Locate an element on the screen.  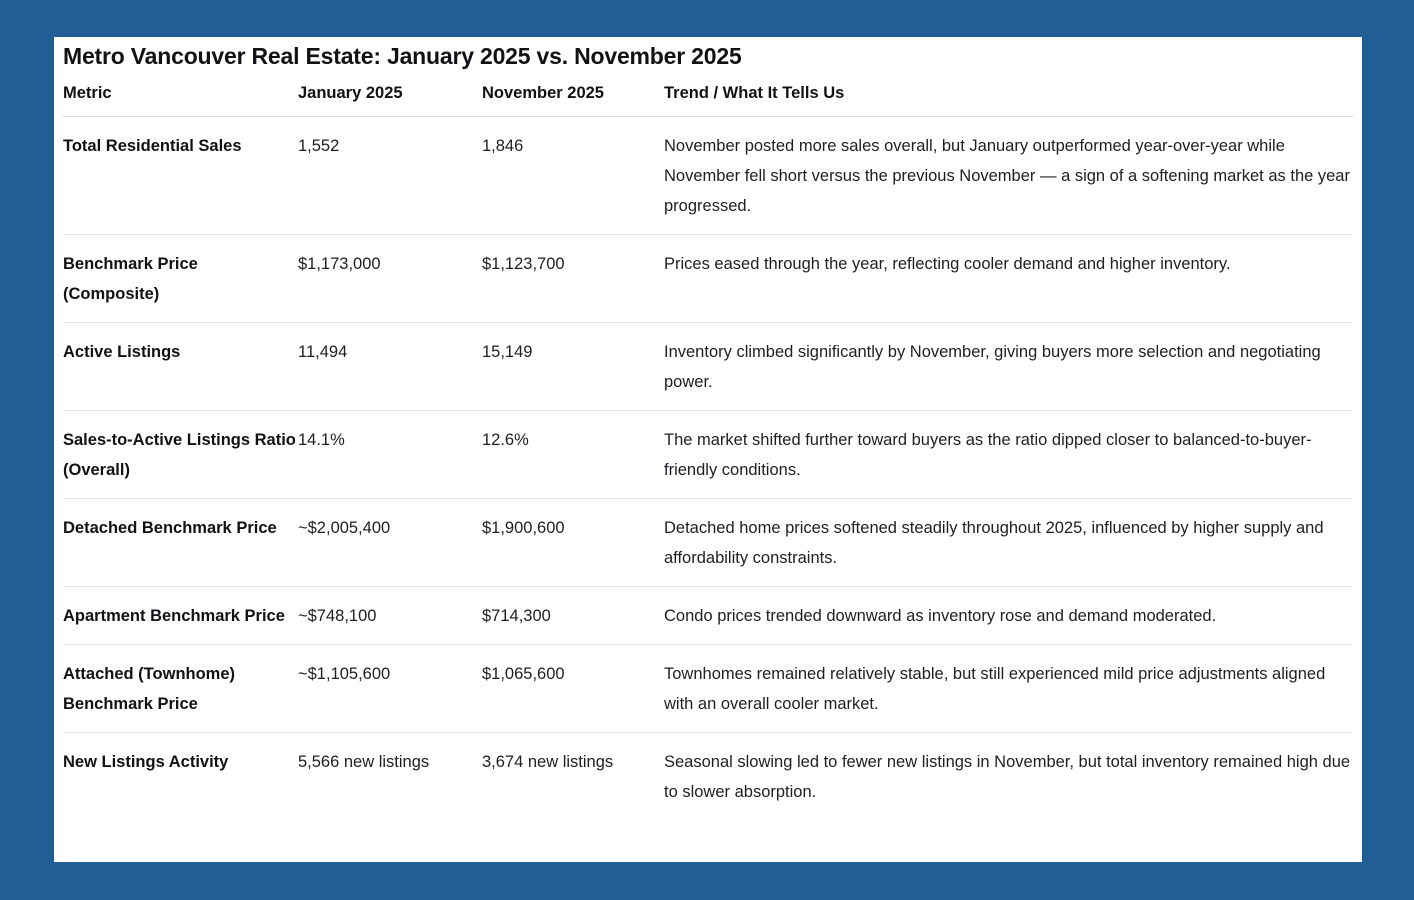
november-value-cell: $1,065,600 is located at coordinates (573, 688).